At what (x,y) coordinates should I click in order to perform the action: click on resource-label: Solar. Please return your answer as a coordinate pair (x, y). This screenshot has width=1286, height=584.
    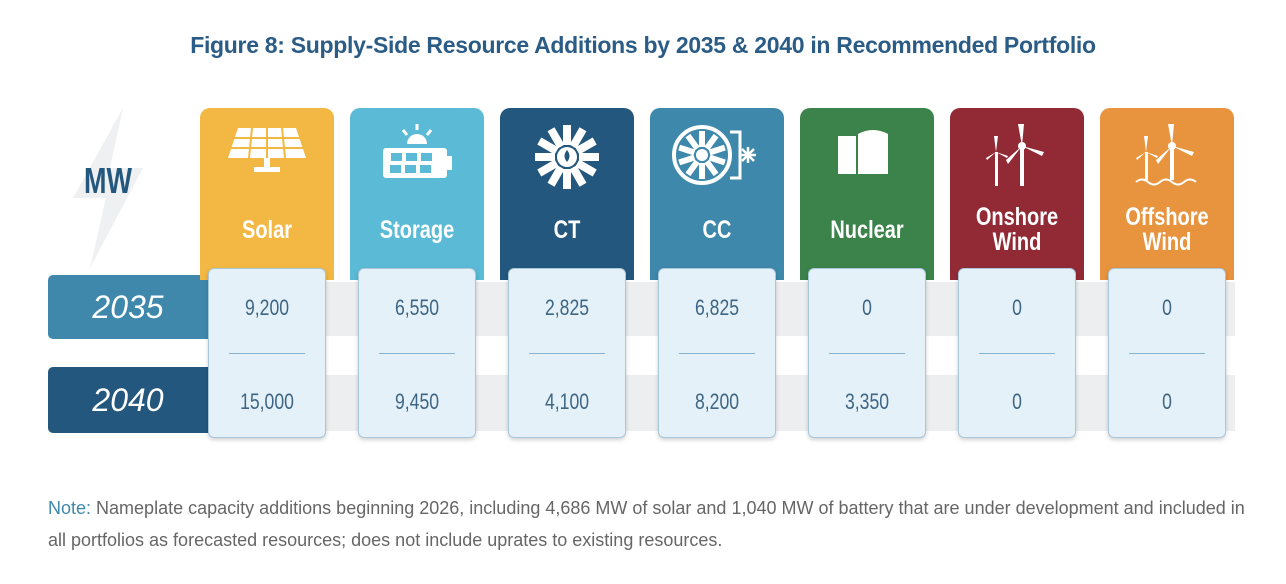
    Looking at the image, I should click on (267, 229).